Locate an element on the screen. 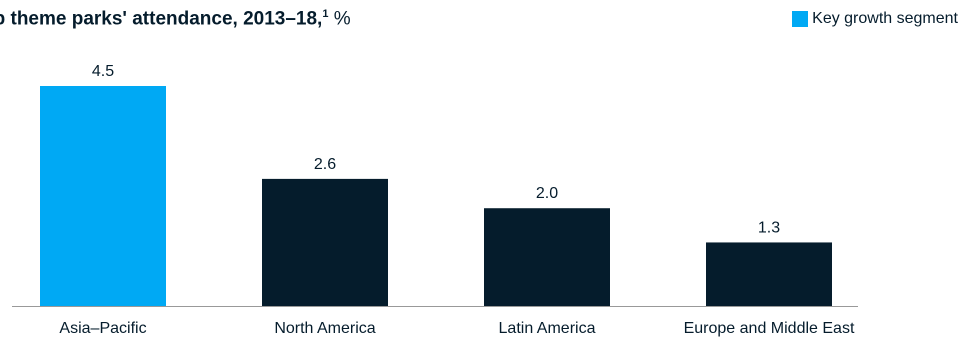  bar-value-label: 4.5 is located at coordinates (103, 71).